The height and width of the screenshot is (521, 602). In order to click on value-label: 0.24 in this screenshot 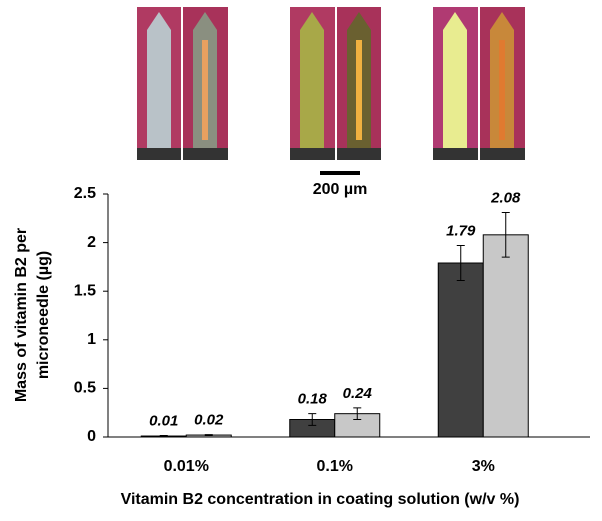, I will do `click(358, 393)`.